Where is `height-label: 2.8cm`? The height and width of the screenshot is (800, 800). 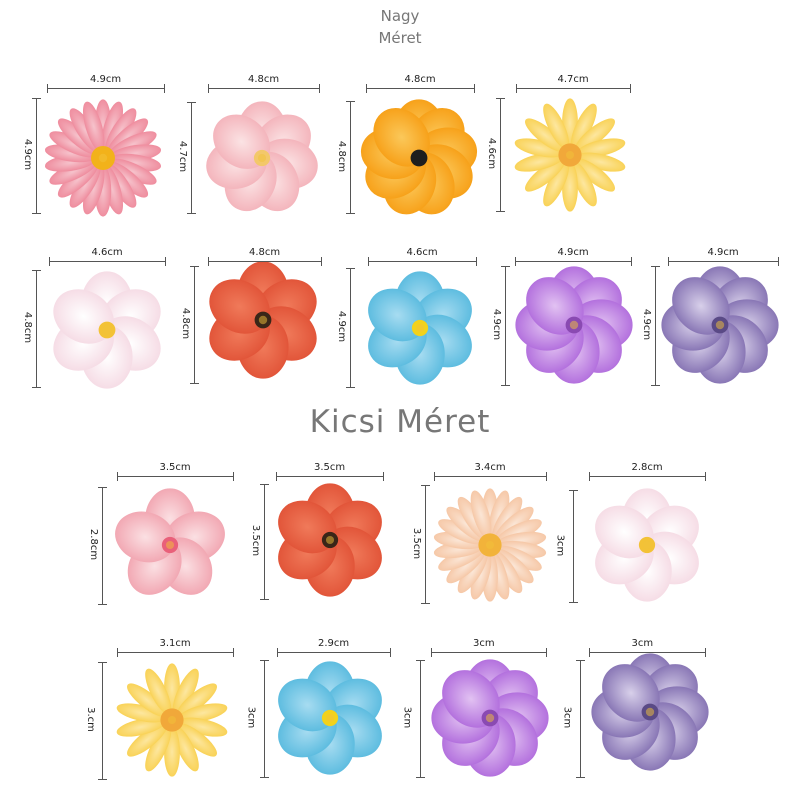 height-label: 2.8cm is located at coordinates (94, 544).